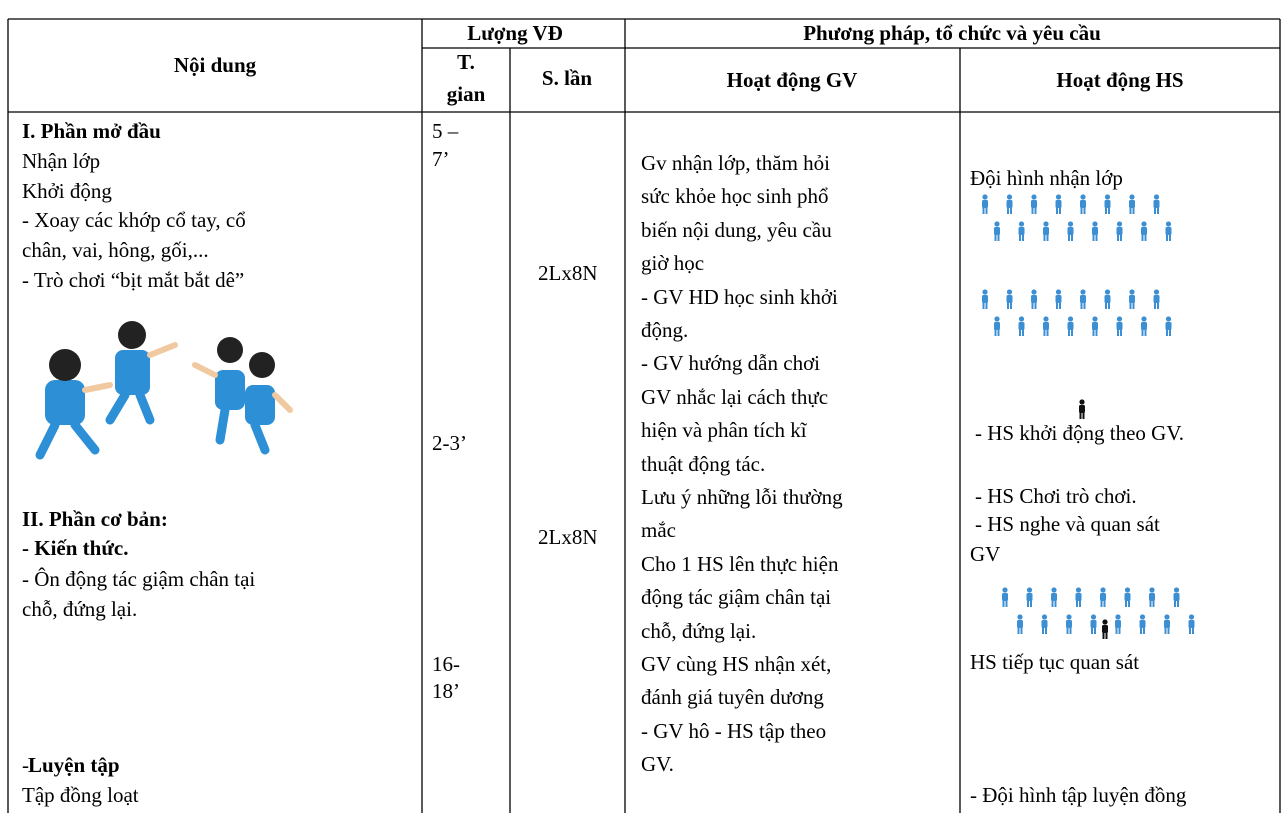 The height and width of the screenshot is (813, 1286). What do you see at coordinates (1120, 80) in the screenshot?
I see `header-cell: Hoạt động HS` at bounding box center [1120, 80].